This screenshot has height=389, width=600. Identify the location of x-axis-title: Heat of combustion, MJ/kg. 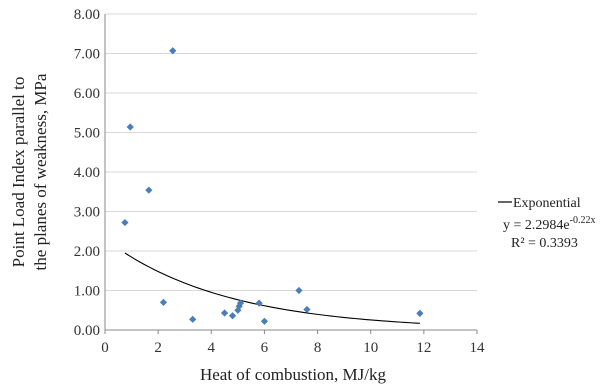
(293, 374).